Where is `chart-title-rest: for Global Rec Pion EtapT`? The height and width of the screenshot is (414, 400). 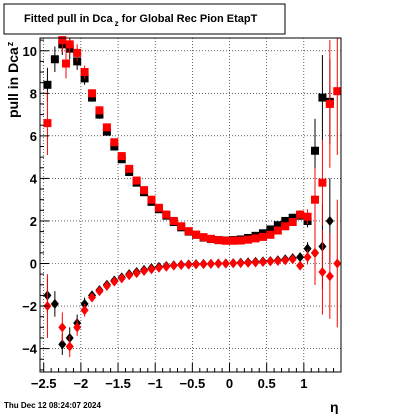
chart-title-rest: for Global Rec Pion EtapT is located at coordinates (188, 19).